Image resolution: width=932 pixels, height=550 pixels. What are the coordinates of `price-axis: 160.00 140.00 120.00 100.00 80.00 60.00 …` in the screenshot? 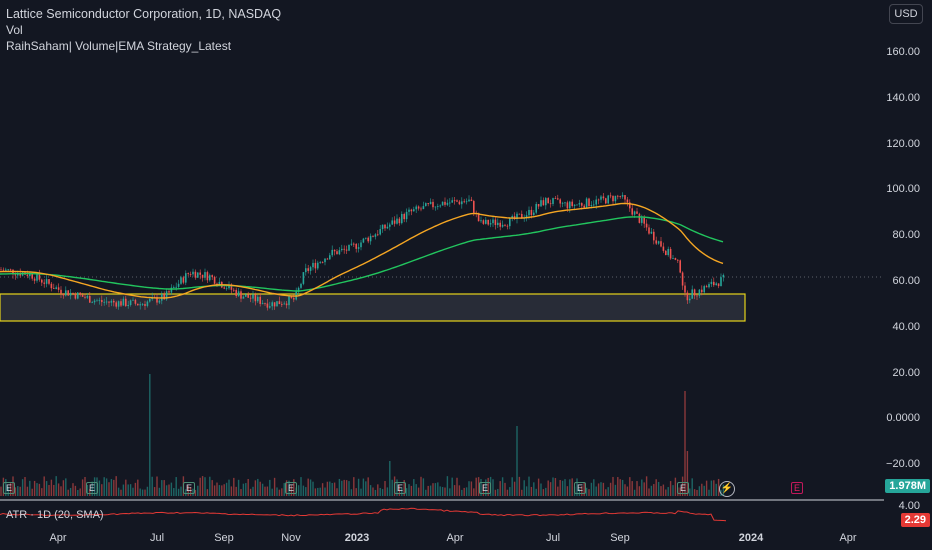 It's located at (908, 263).